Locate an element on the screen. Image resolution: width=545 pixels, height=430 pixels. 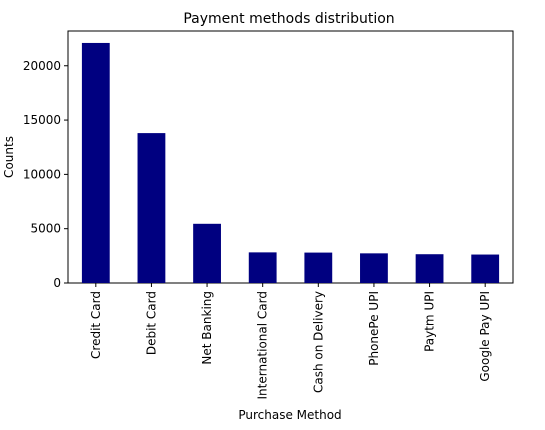
x-axis-label: Purchase Method is located at coordinates (289, 415).